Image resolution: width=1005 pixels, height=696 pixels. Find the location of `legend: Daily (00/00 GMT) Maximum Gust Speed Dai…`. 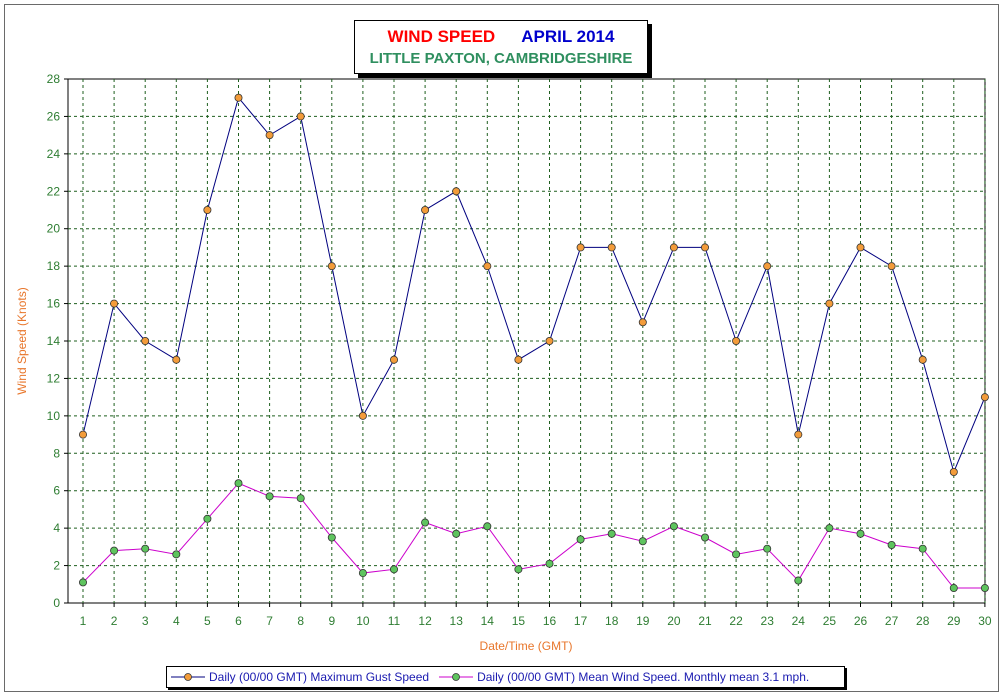

legend: Daily (00/00 GMT) Maximum Gust Speed Dai… is located at coordinates (505, 677).